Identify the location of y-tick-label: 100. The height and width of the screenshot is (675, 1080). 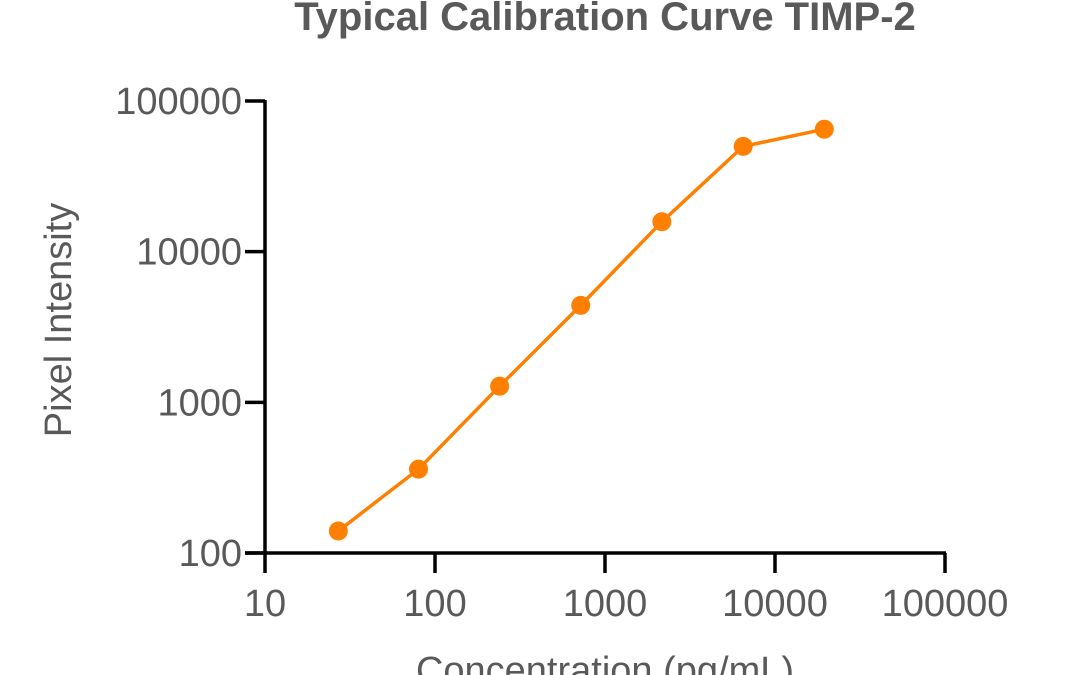
(210, 554).